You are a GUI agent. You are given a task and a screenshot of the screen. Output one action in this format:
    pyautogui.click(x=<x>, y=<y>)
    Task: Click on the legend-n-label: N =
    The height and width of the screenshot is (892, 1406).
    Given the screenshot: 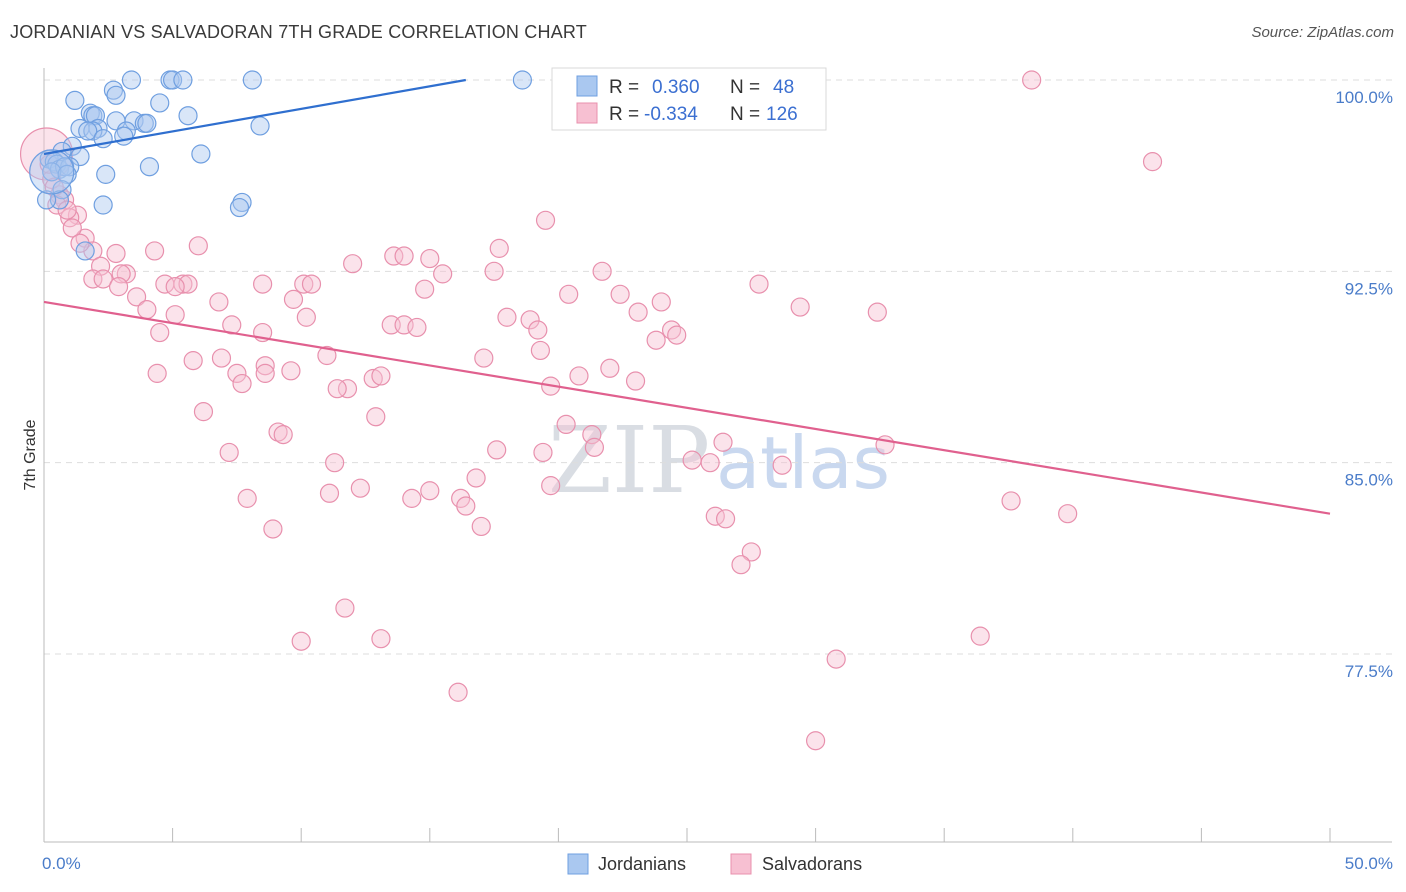 What is the action you would take?
    pyautogui.click(x=745, y=87)
    